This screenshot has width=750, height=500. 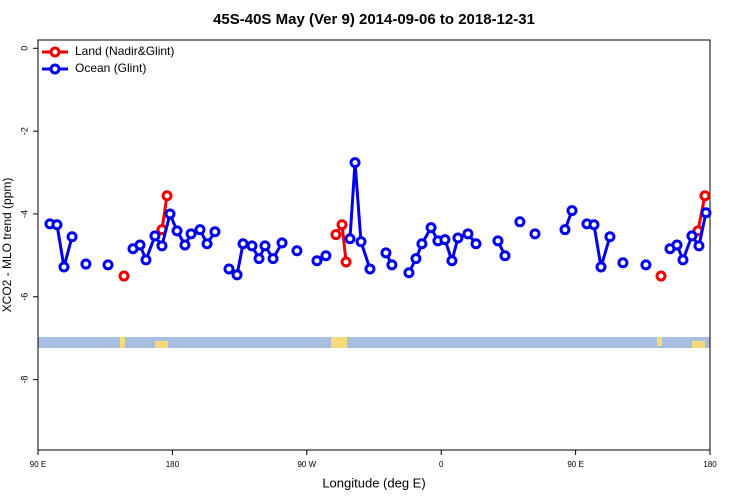 What do you see at coordinates (24, 131) in the screenshot?
I see `y-tick-label: -2` at bounding box center [24, 131].